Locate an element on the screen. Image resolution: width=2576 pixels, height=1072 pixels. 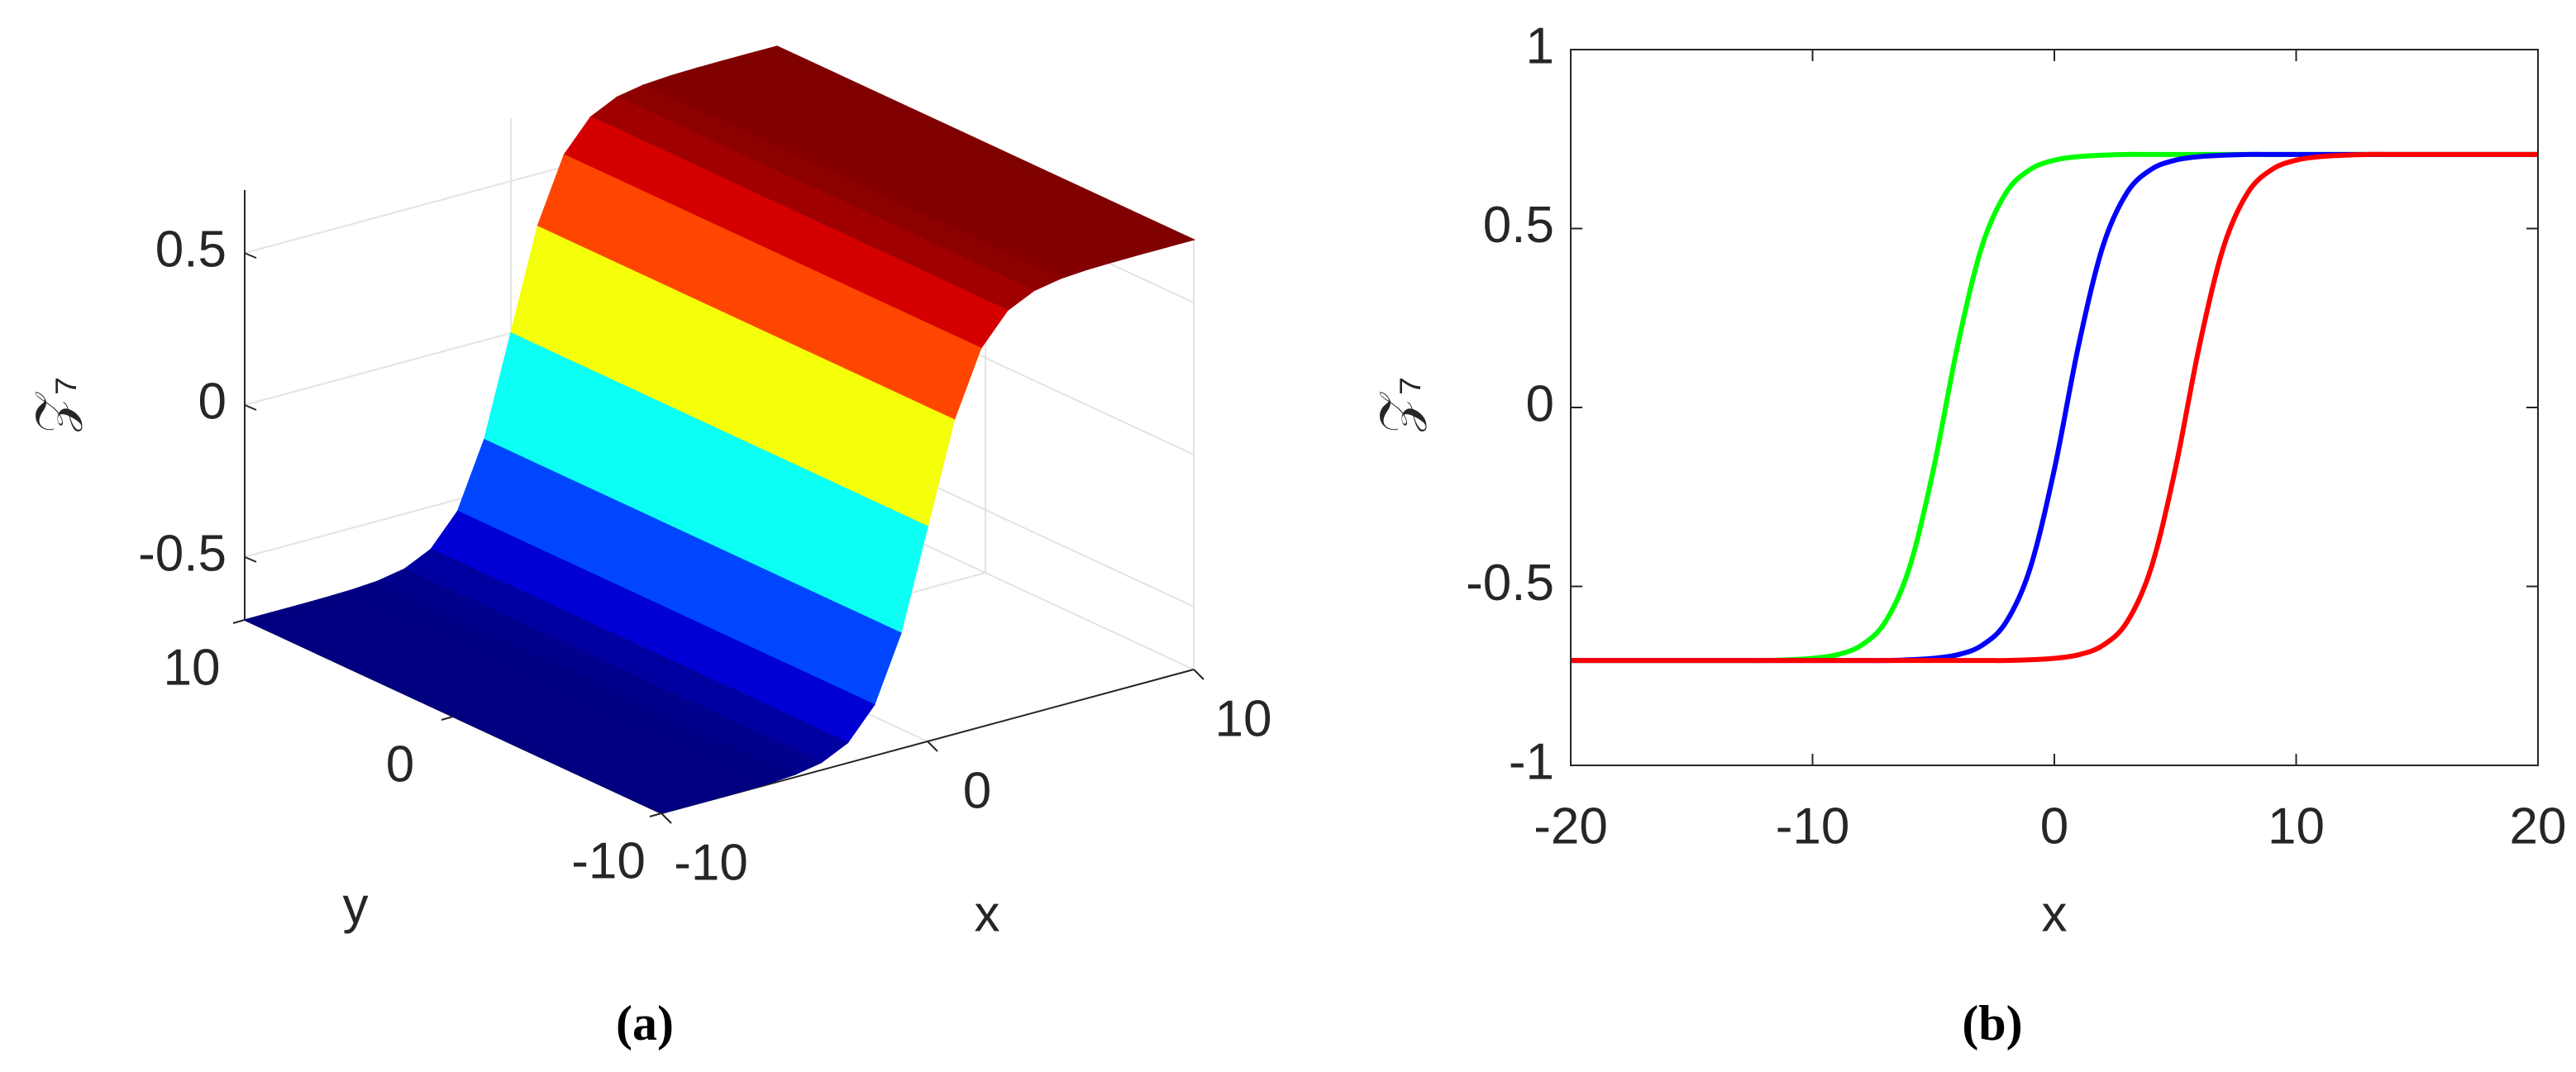
y-axis-label: 𝒵₇ is located at coordinates (1398, 405).